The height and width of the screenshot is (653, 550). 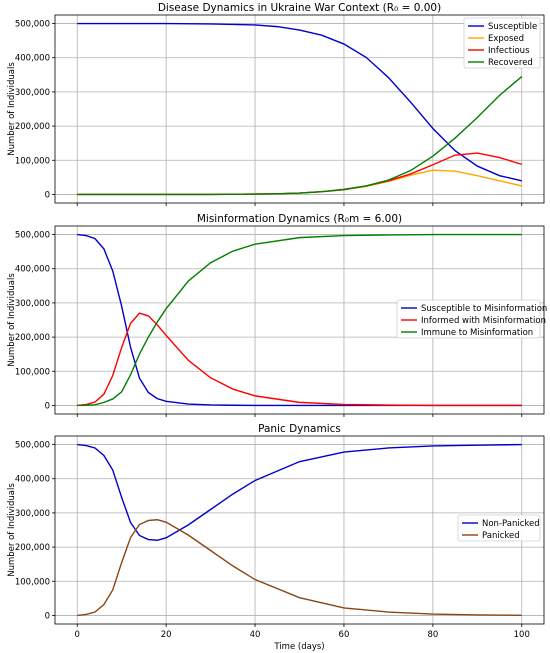 What do you see at coordinates (432, 635) in the screenshot?
I see `x-tick-label: 80` at bounding box center [432, 635].